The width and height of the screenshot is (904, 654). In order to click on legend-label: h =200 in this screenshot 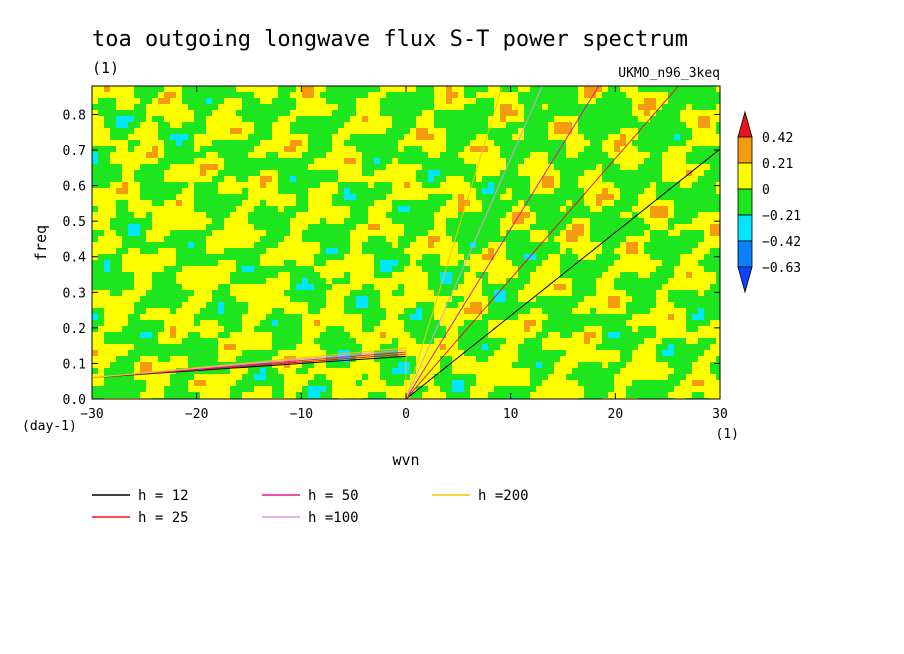, I will do `click(503, 496)`.